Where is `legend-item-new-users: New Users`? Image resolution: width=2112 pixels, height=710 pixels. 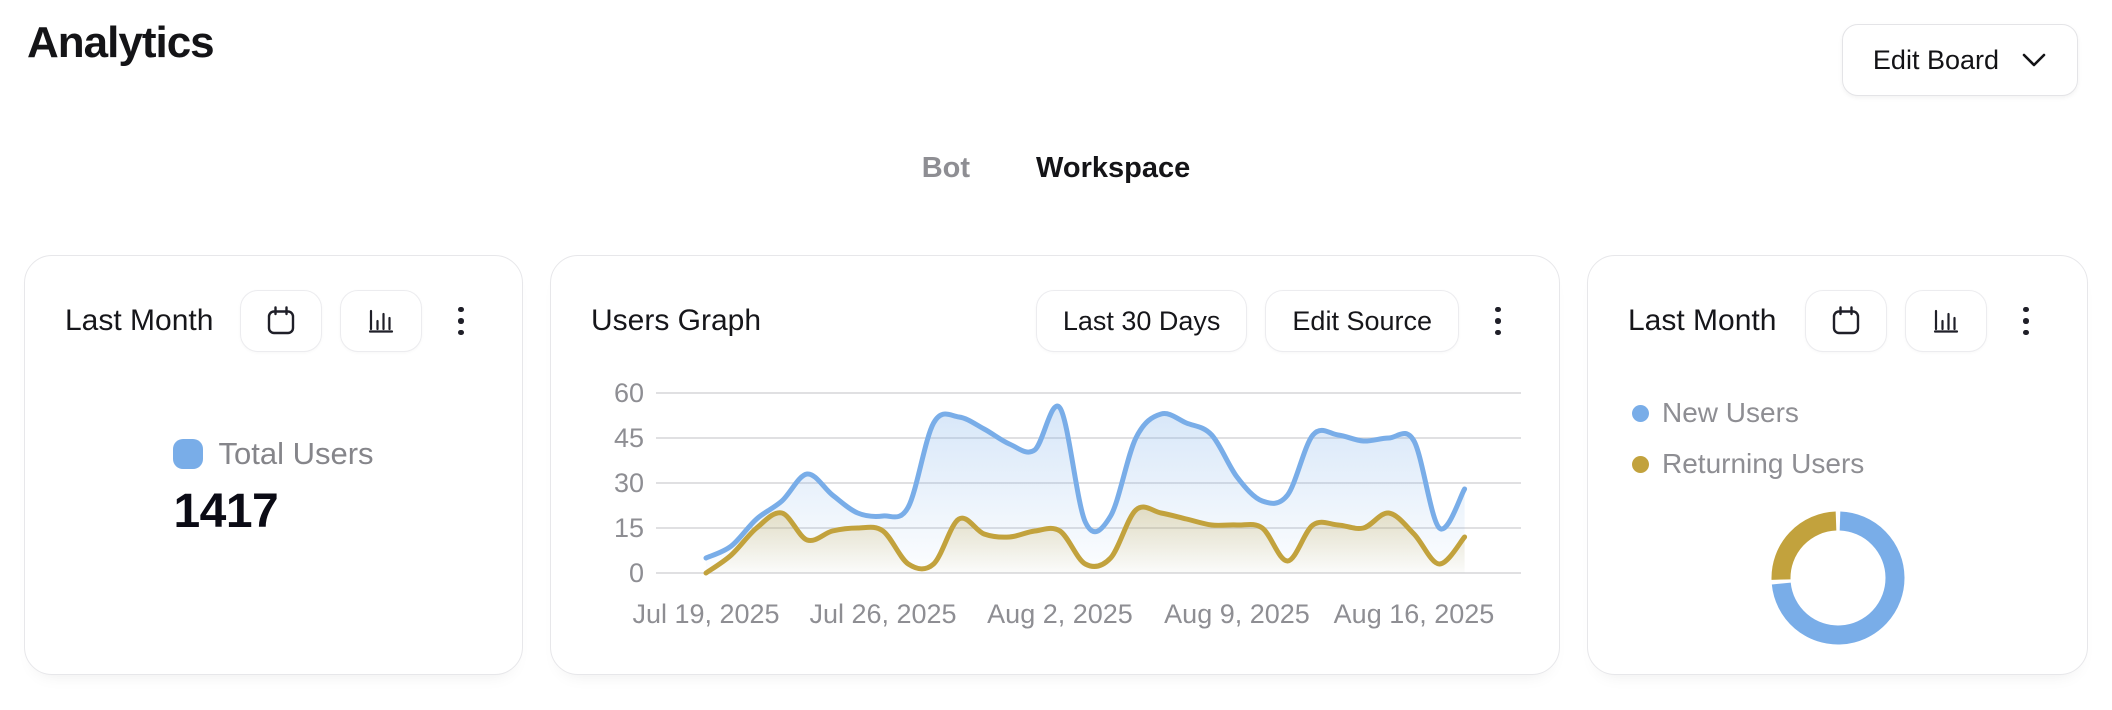
legend-item-new-users: New Users is located at coordinates (1839, 413).